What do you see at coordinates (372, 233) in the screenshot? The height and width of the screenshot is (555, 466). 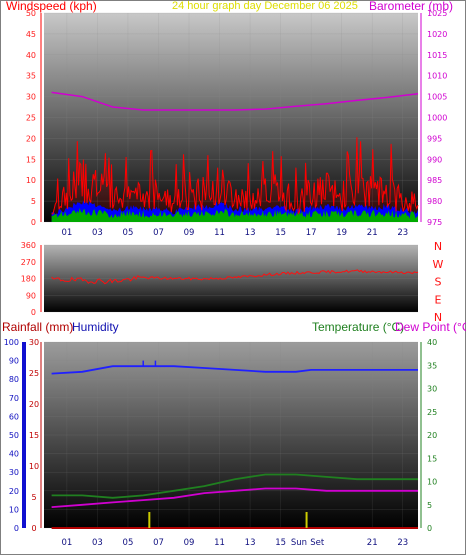 I see `wind-x-tick-label: 21` at bounding box center [372, 233].